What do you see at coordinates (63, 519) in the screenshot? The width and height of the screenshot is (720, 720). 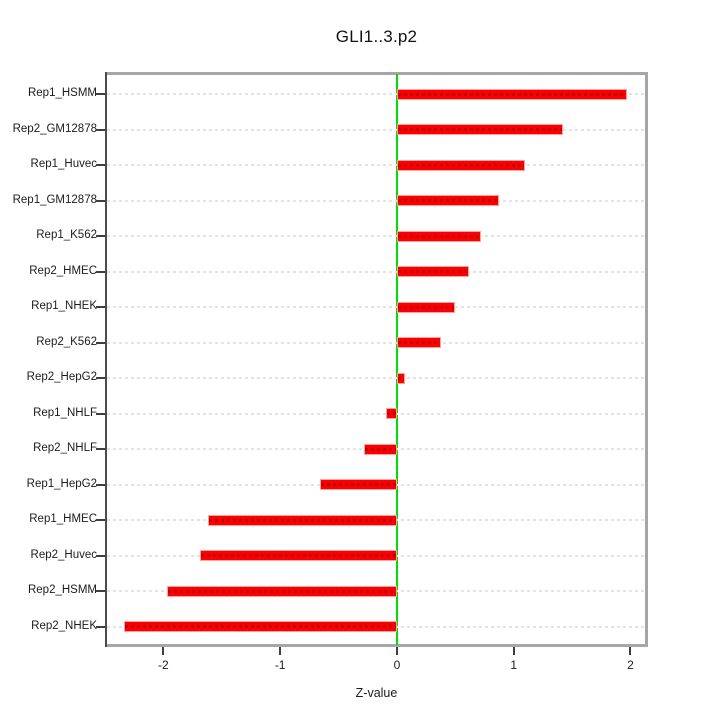 I see `y-tick-label: Rep1_HMEC` at bounding box center [63, 519].